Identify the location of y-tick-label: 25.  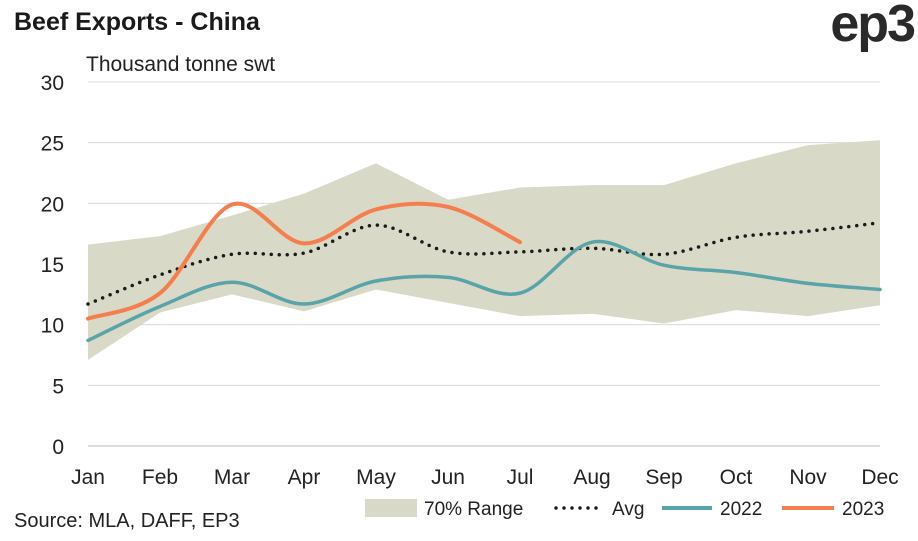
(52, 144).